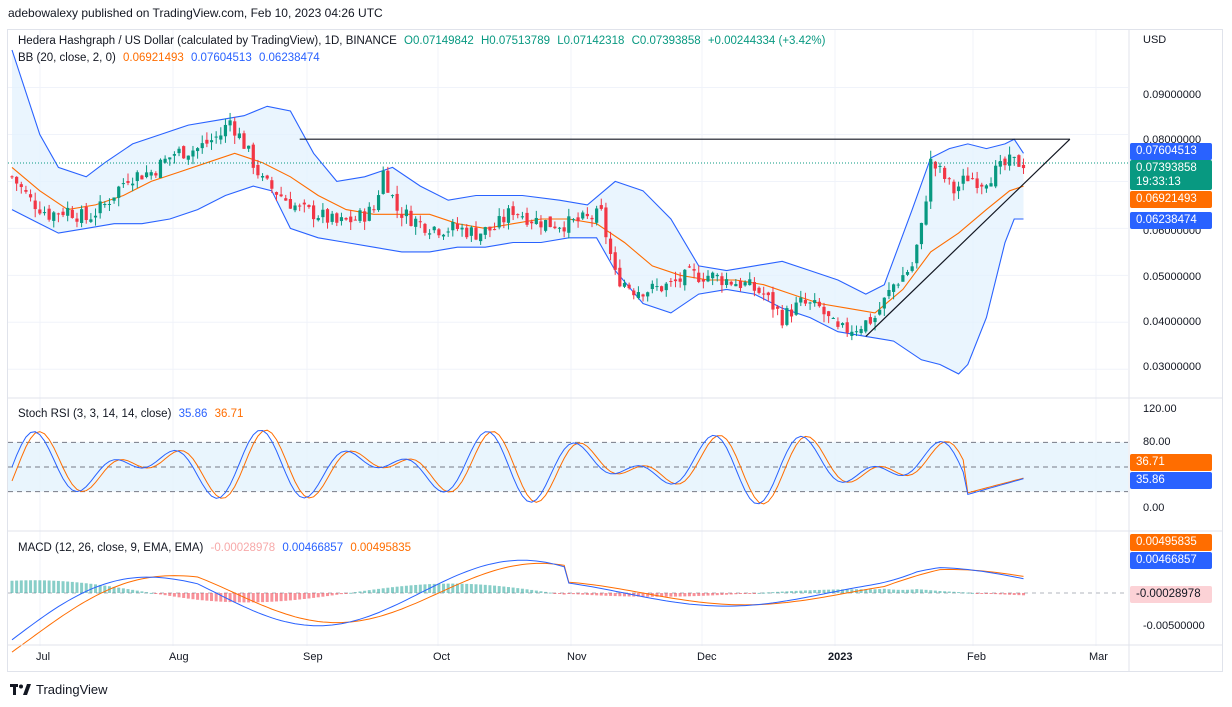  Describe the element at coordinates (313, 657) in the screenshot. I see `x-label: Sep` at that location.